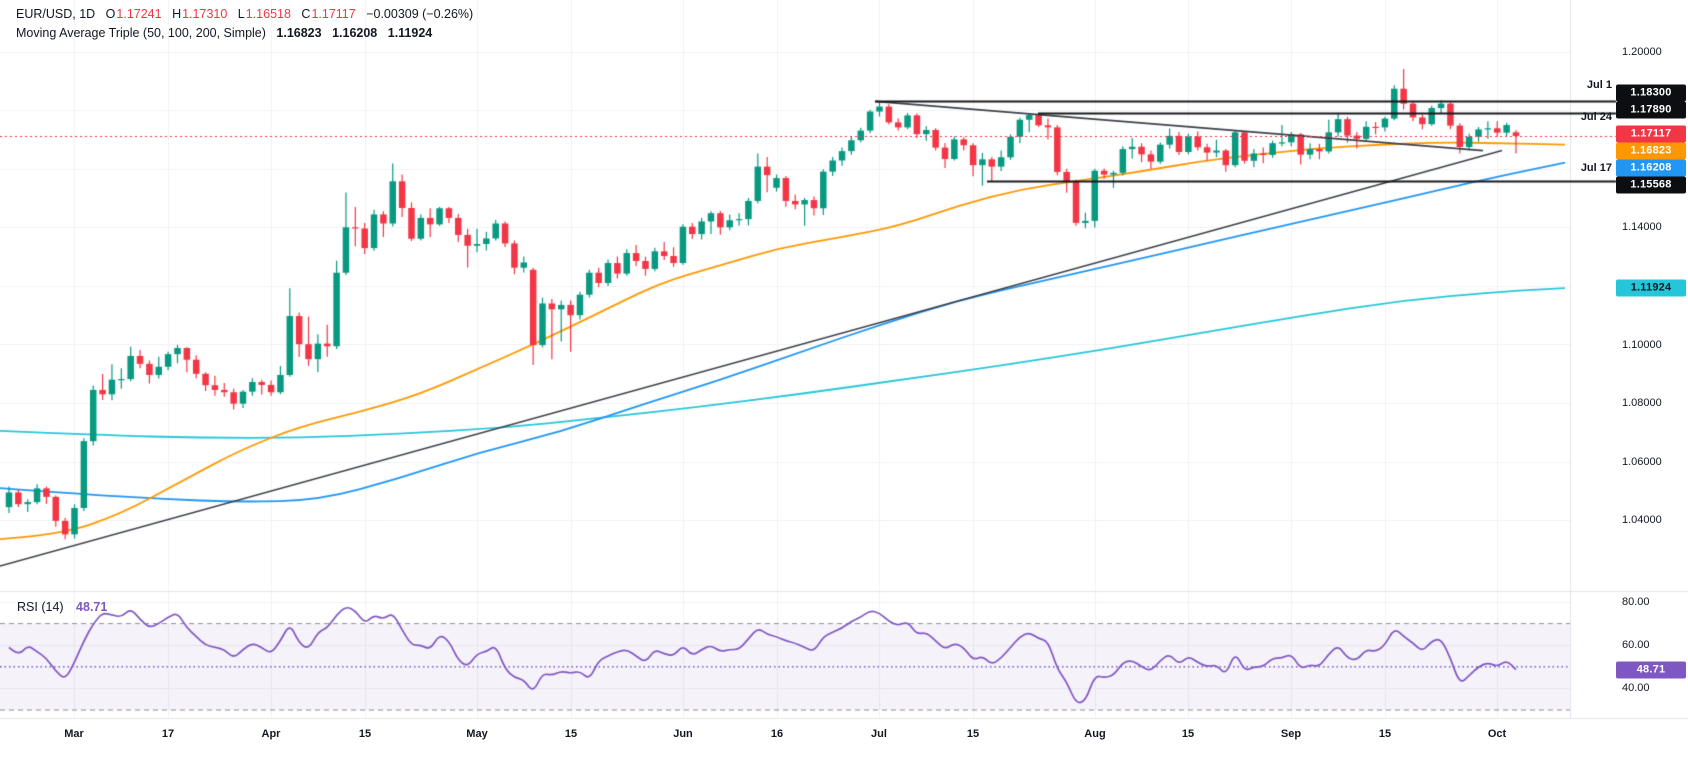 The height and width of the screenshot is (762, 1688). I want to click on rsi-axis-tick: 40.00, so click(1636, 688).